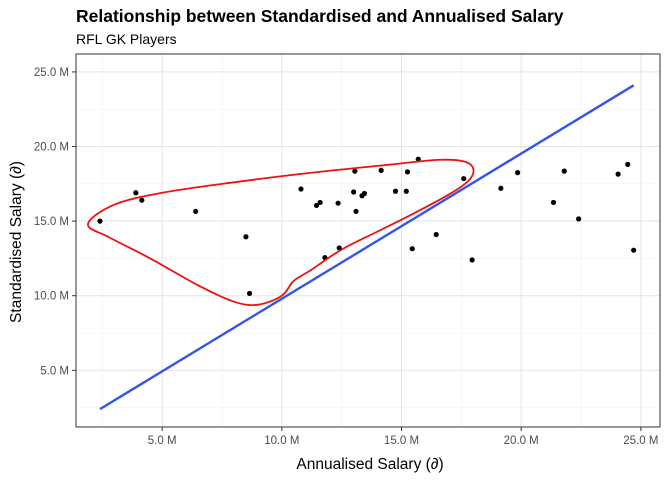 This screenshot has height=480, width=672. Describe the element at coordinates (281, 441) in the screenshot. I see `x-tick-label: 10.0 M` at that location.